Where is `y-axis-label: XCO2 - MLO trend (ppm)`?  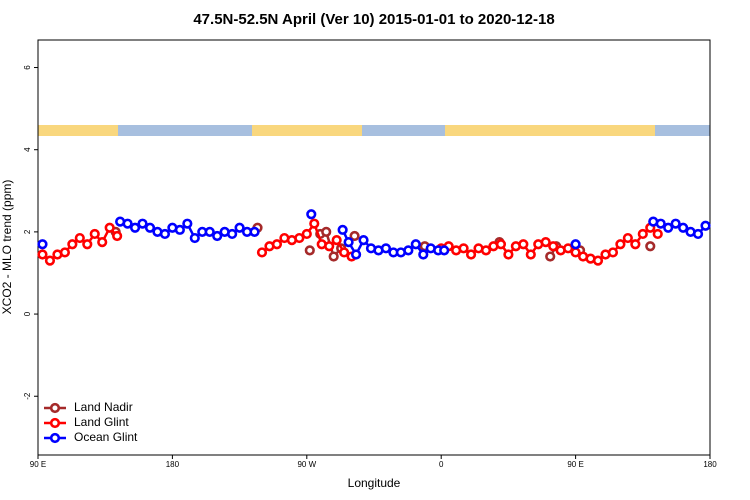 y-axis-label: XCO2 - MLO trend (ppm) is located at coordinates (7, 247).